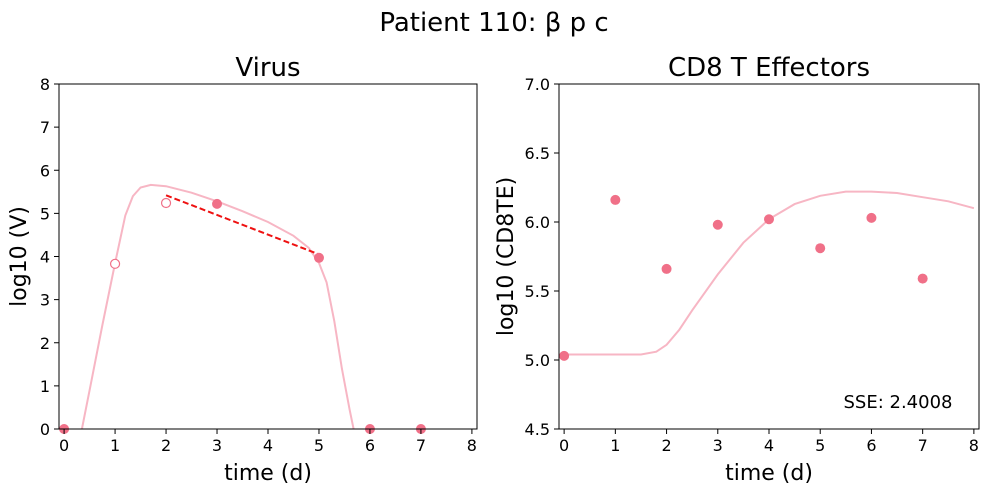 This screenshot has height=495, width=989. I want to click on virus-fit-line-group, so click(242, 225).